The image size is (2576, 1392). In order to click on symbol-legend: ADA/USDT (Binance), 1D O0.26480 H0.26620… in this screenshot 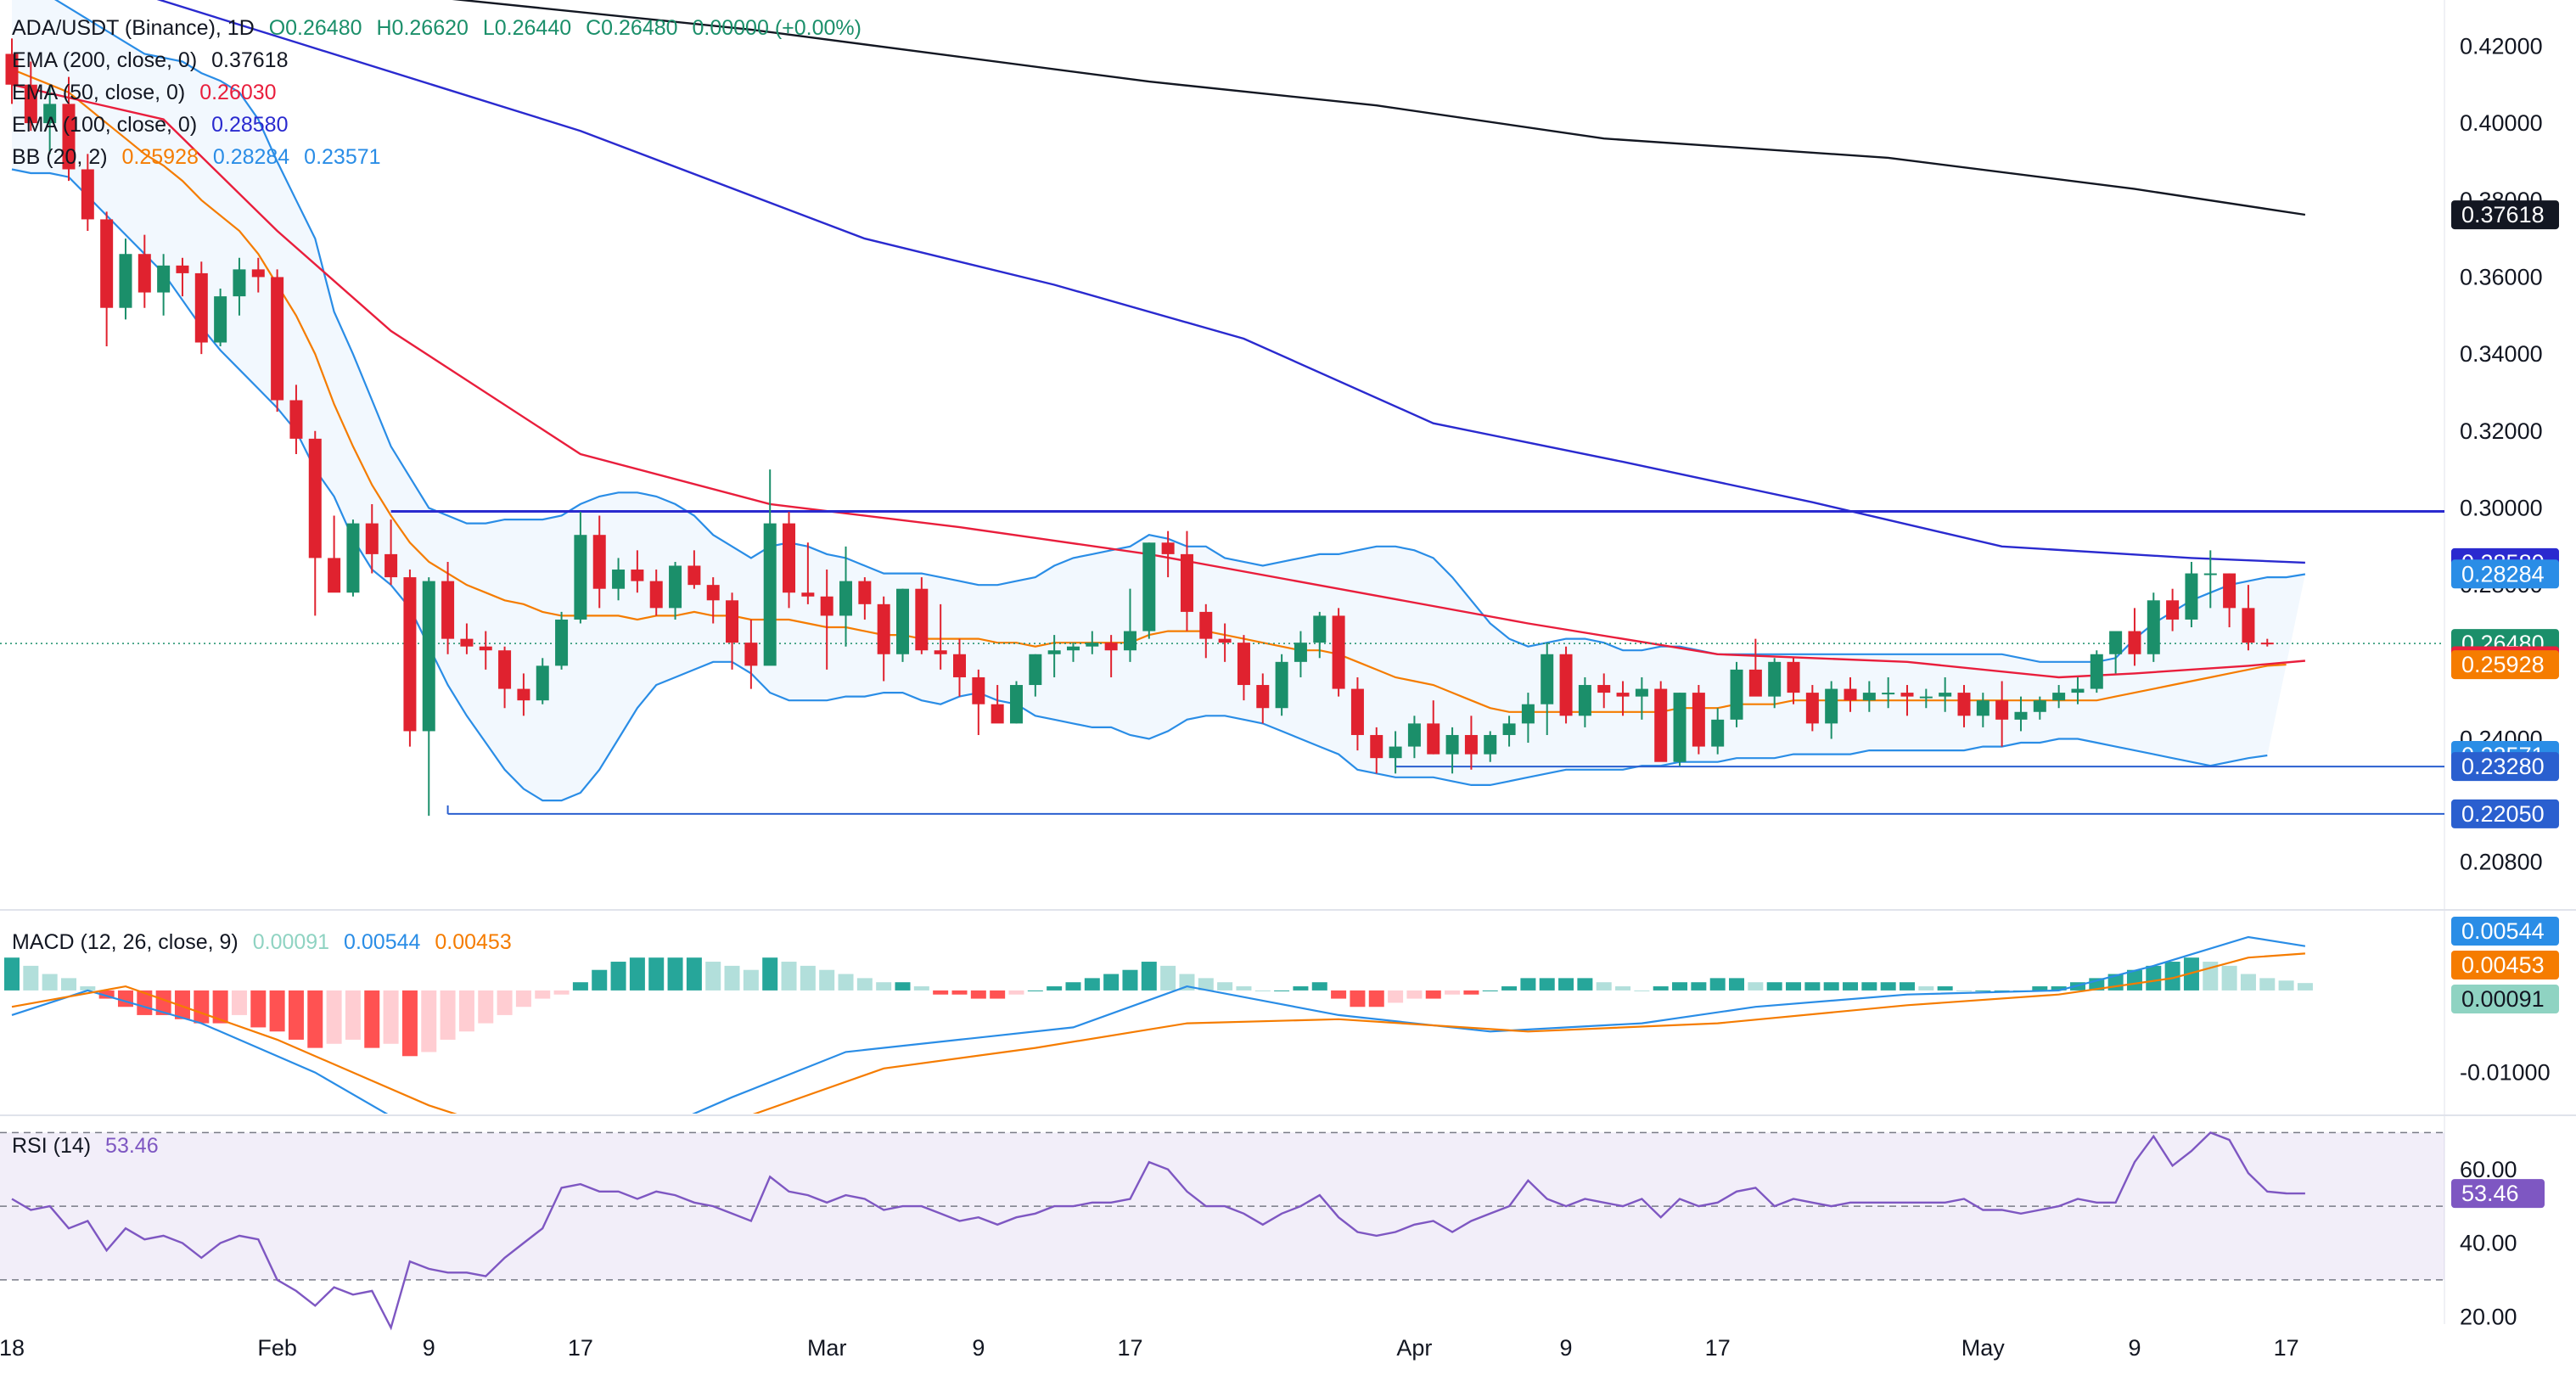, I will do `click(441, 28)`.